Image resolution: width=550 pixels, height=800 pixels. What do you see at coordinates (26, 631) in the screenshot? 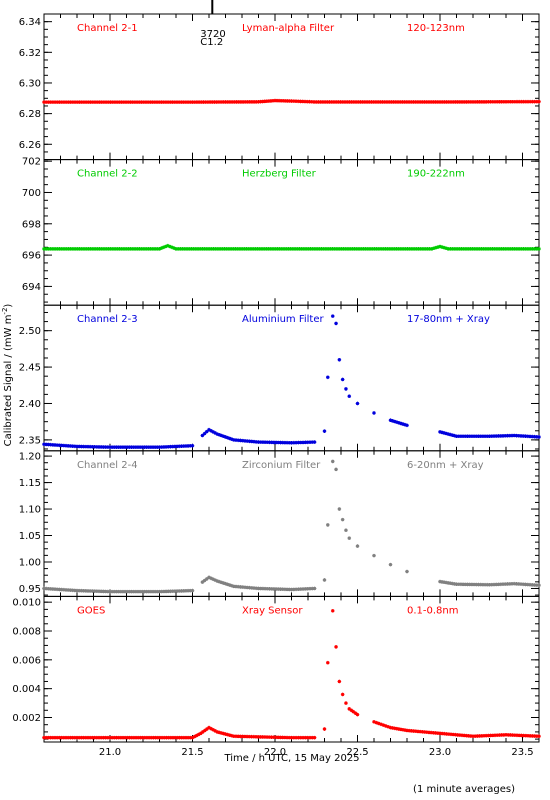
I see `y-tick-label: 0.008` at bounding box center [26, 631].